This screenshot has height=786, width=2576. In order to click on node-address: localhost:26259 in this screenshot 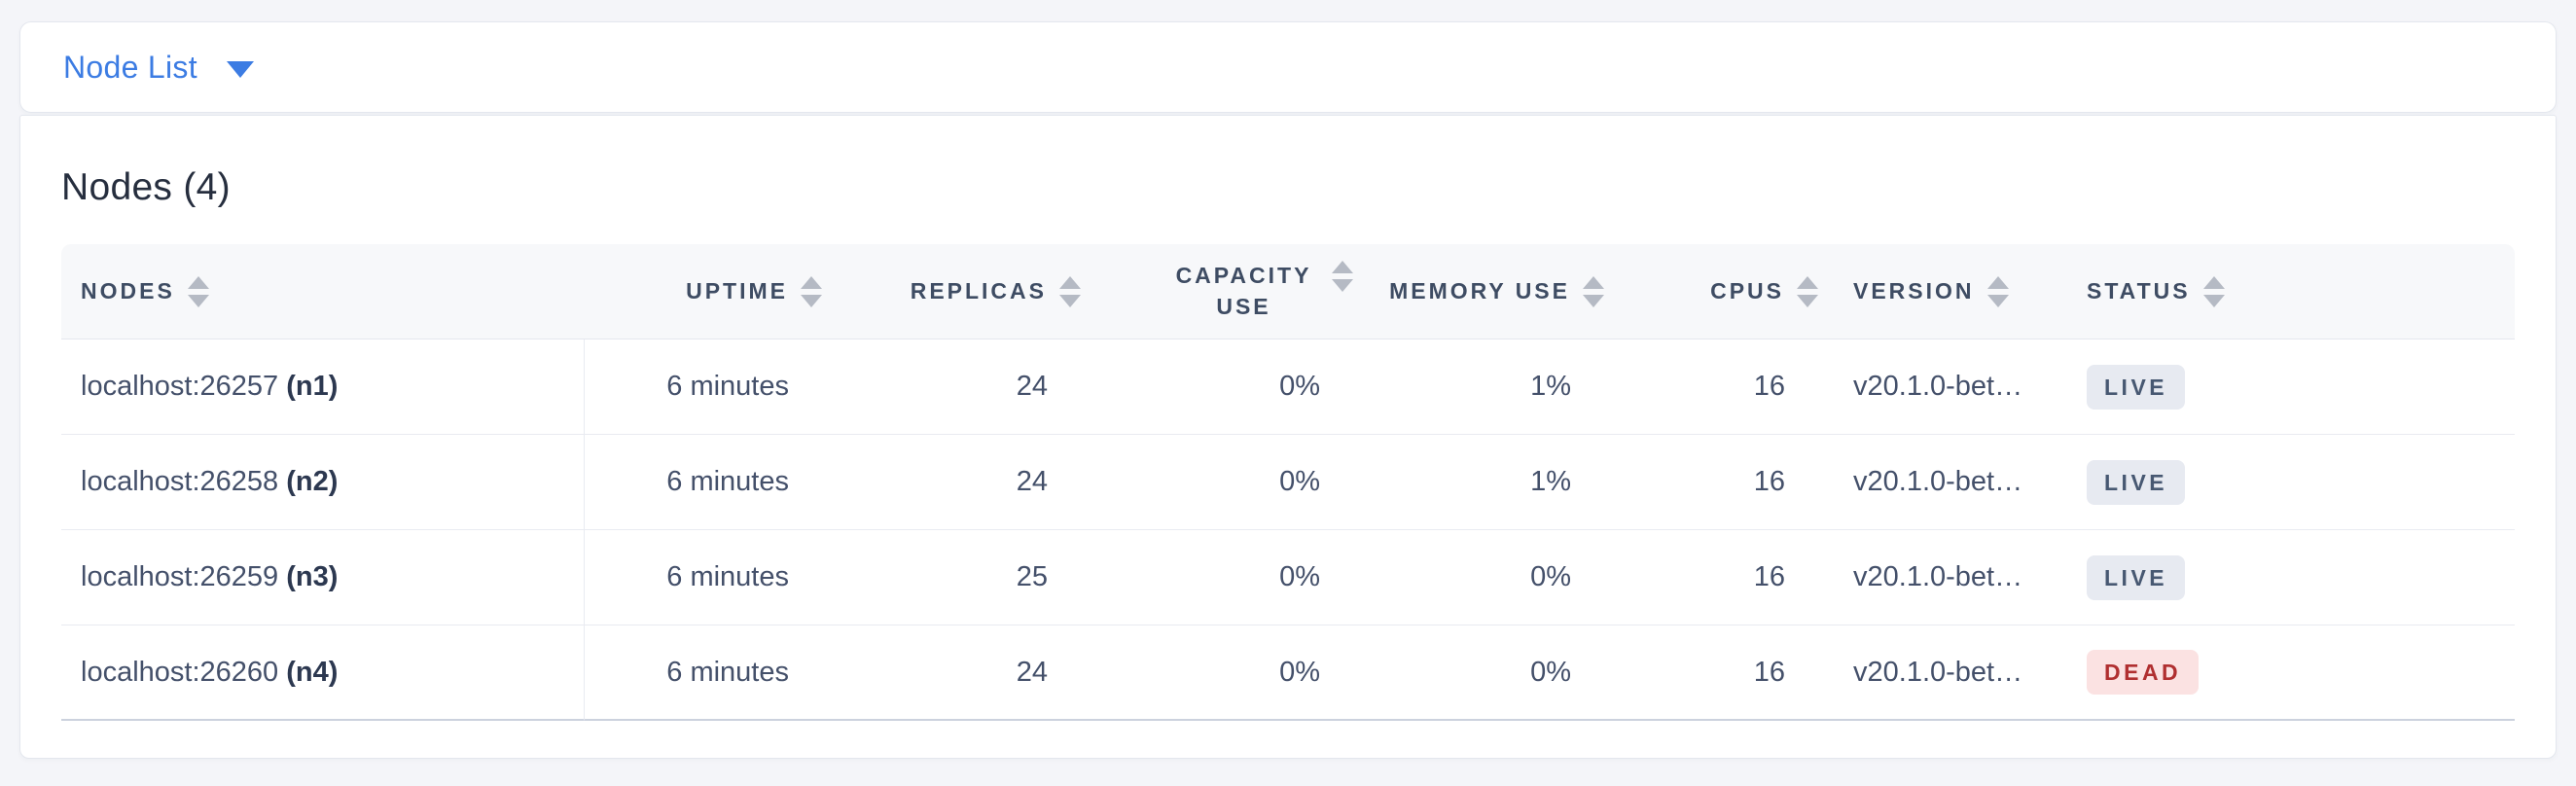, I will do `click(180, 576)`.